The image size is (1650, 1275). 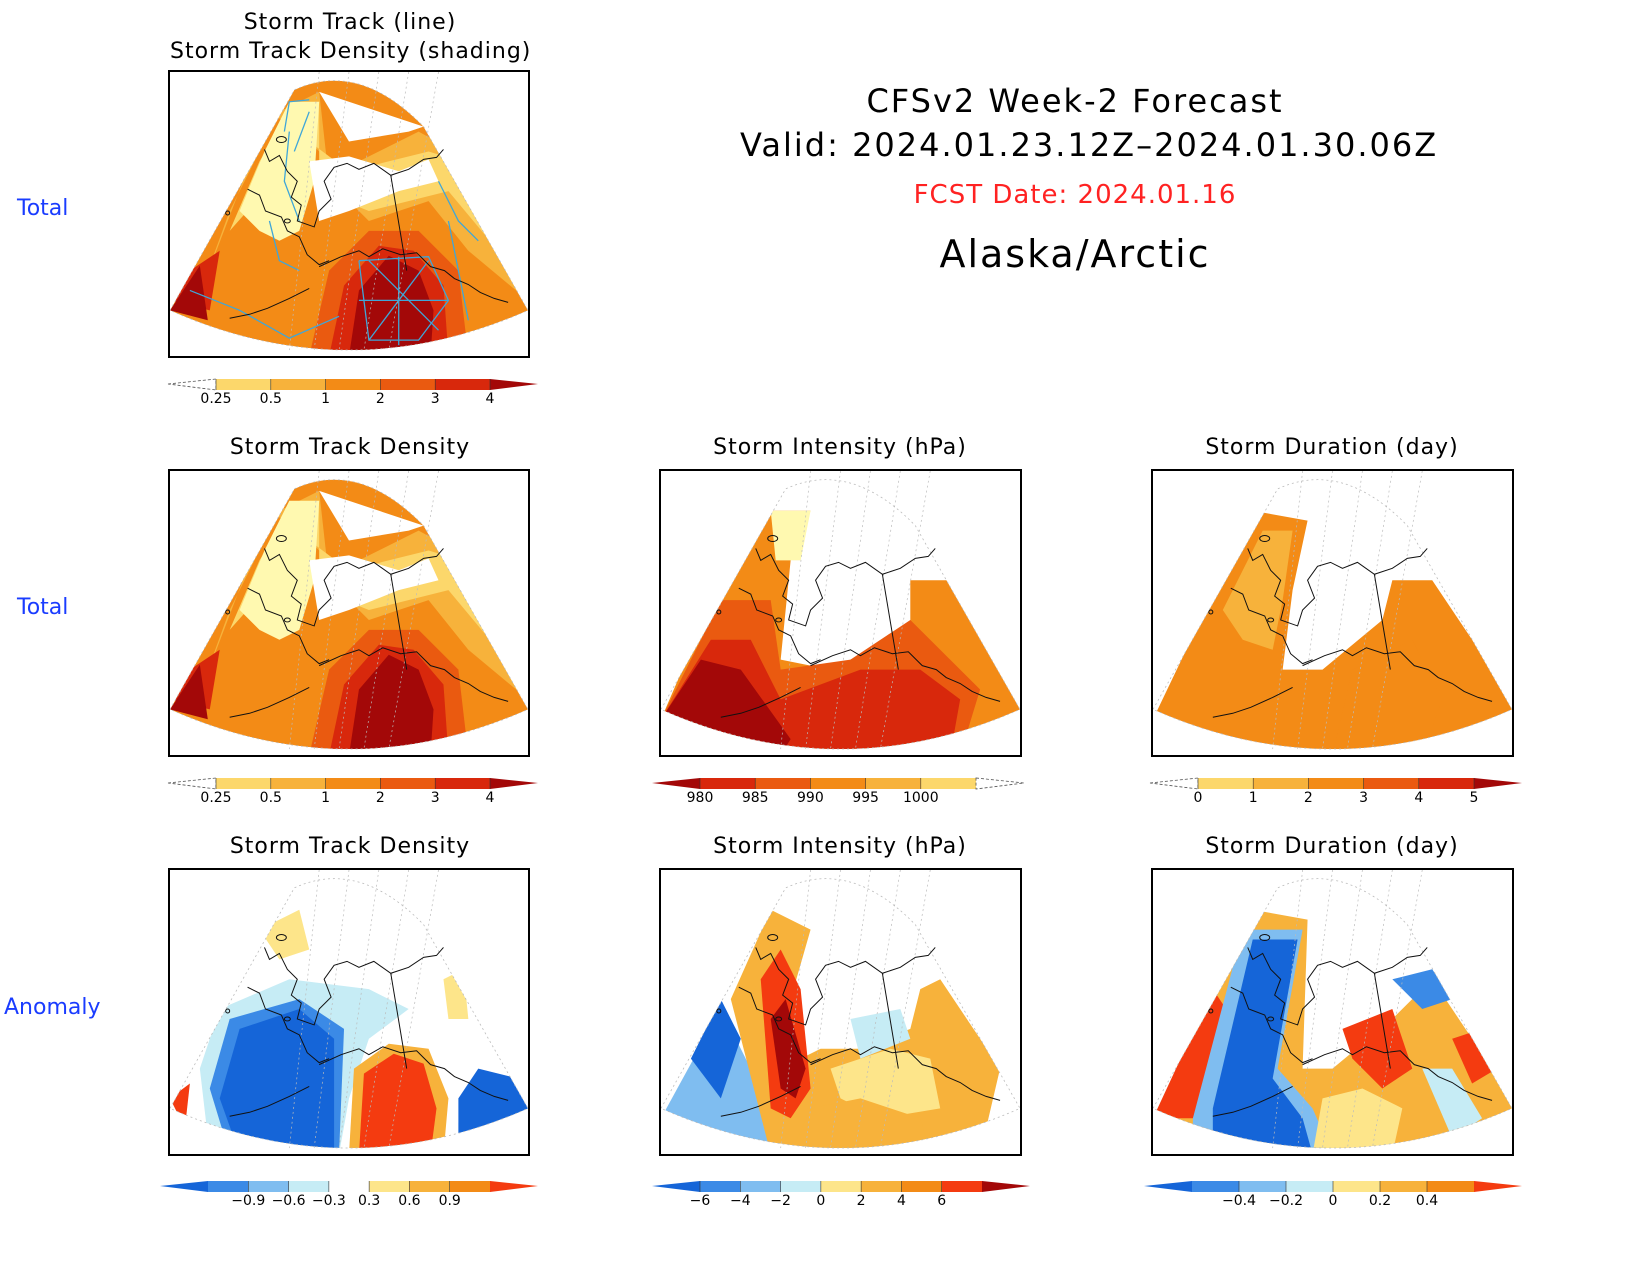 I want to click on region-label: Alaska/Arctic, so click(x=1075, y=254).